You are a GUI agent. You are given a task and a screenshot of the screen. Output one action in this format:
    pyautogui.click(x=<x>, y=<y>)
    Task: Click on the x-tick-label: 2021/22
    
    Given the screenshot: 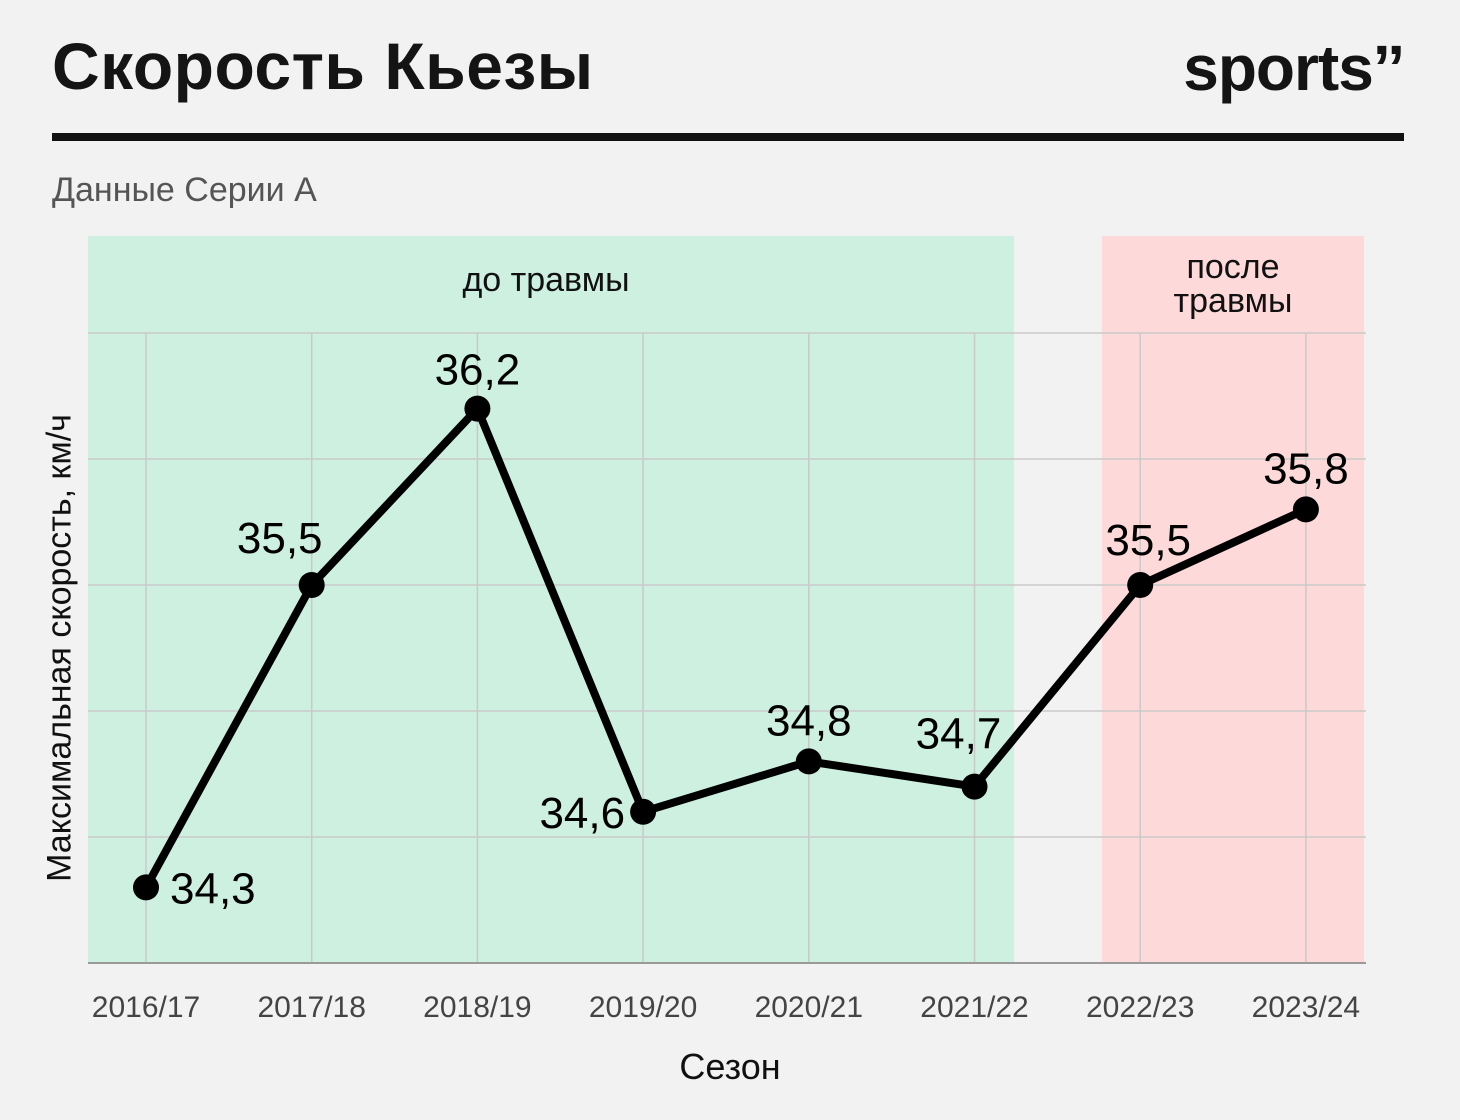 What is the action you would take?
    pyautogui.click(x=974, y=1007)
    